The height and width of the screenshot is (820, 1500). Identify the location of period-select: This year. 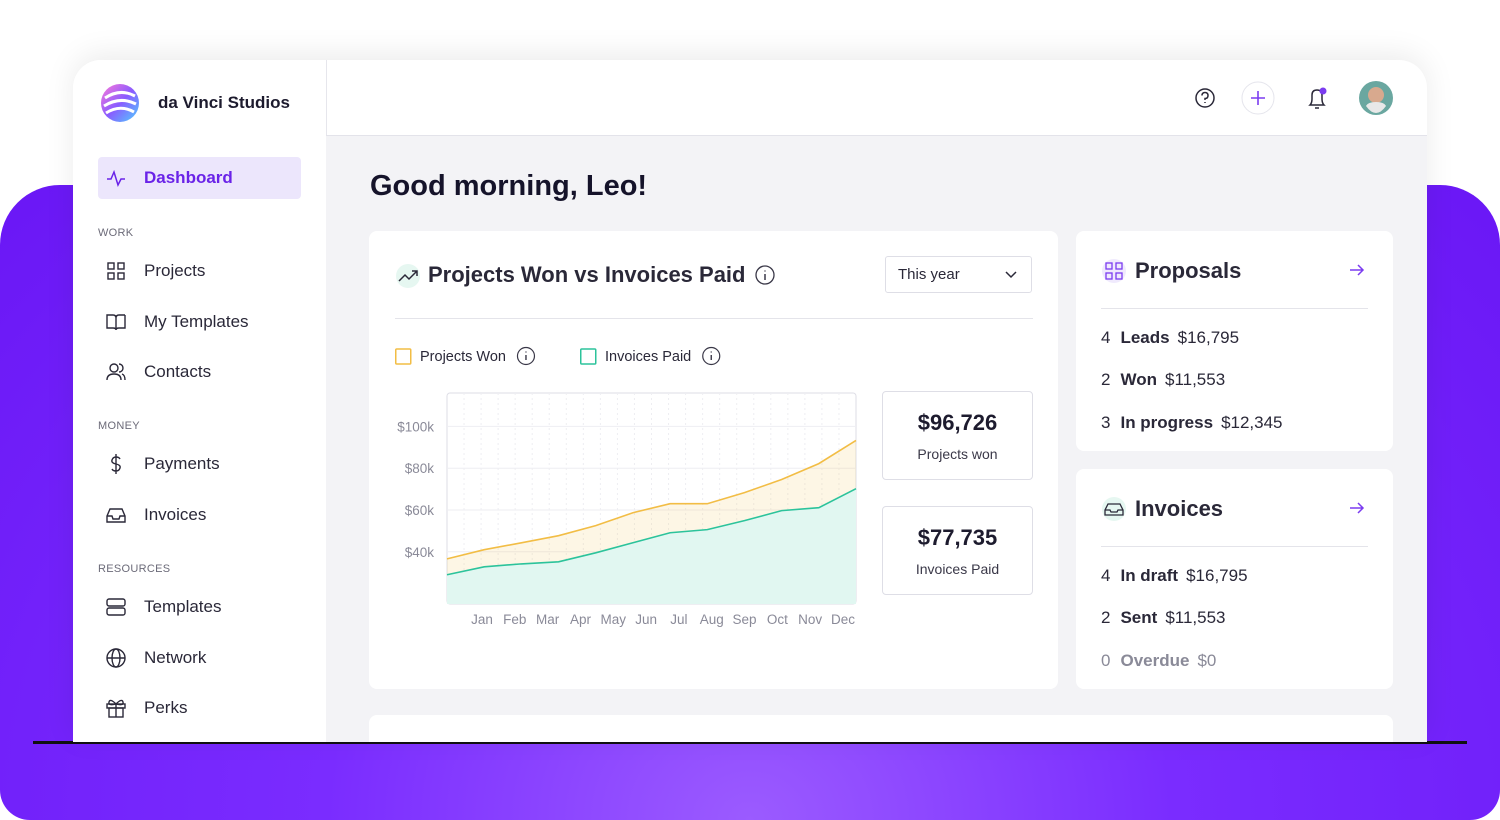
(958, 274).